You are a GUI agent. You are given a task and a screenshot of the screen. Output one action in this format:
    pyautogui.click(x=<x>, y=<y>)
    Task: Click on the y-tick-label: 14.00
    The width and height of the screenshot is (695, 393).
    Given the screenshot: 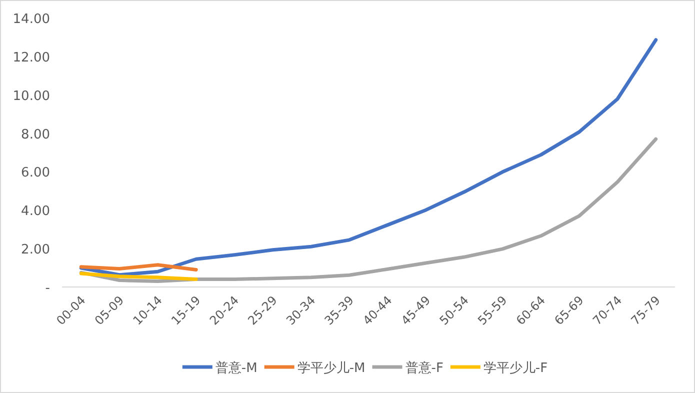 What is the action you would take?
    pyautogui.click(x=31, y=19)
    